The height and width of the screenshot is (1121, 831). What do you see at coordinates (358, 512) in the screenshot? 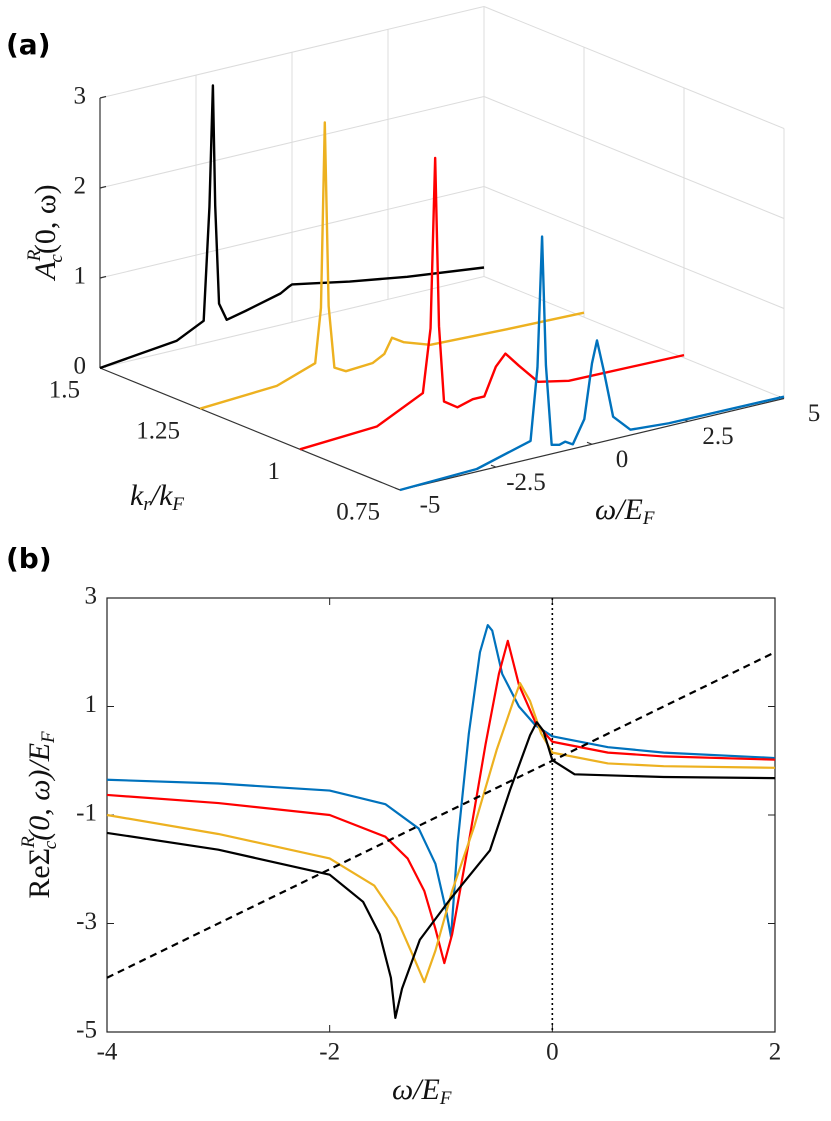
I see `y-tick-label: 0.75` at bounding box center [358, 512].